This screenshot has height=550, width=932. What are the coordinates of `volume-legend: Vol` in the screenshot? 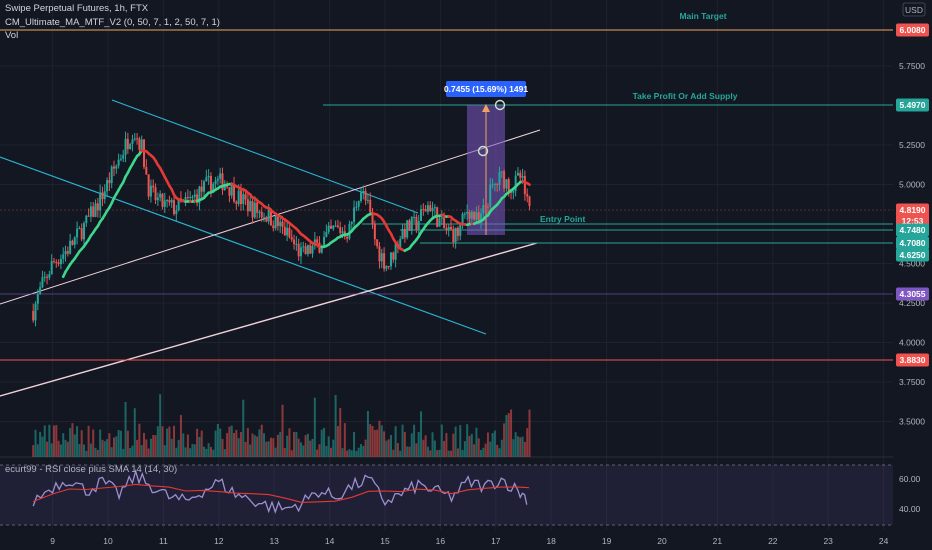 It's located at (12, 35).